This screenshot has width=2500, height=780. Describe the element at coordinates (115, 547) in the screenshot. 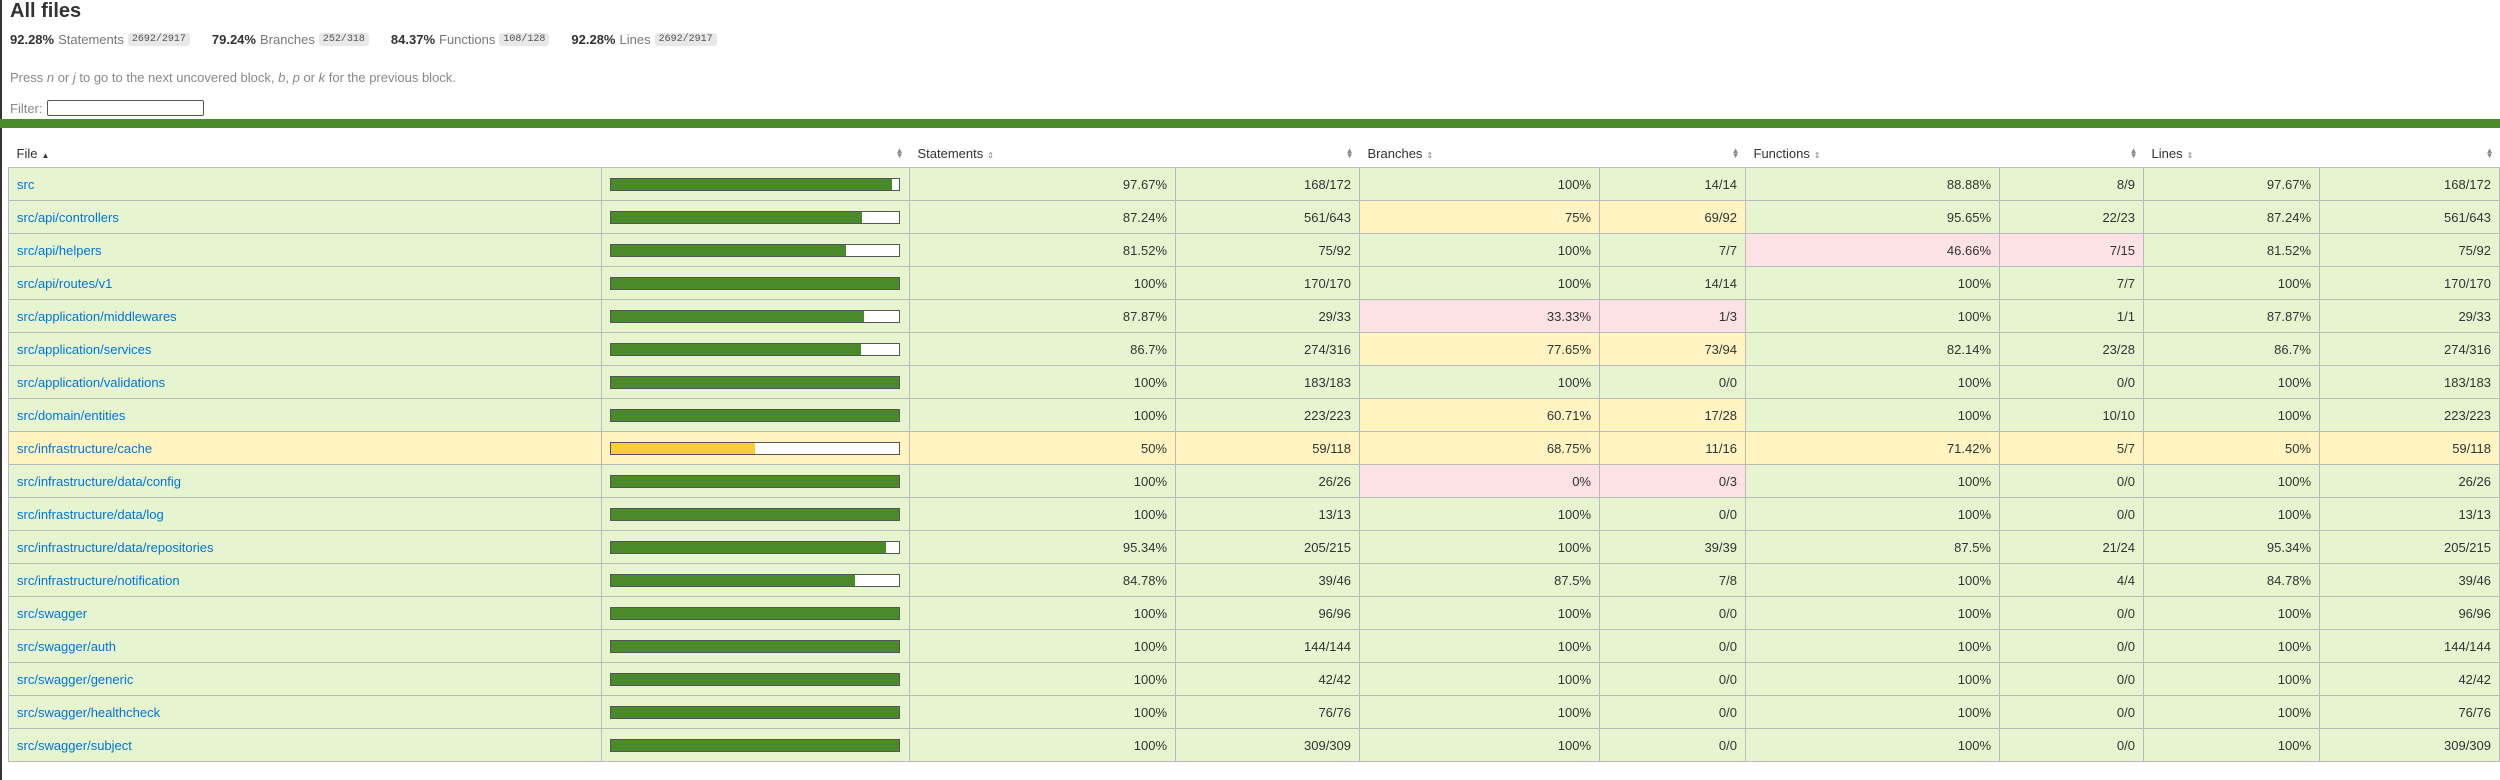

I see `file-link: src/infrastructure/data/repositories` at that location.